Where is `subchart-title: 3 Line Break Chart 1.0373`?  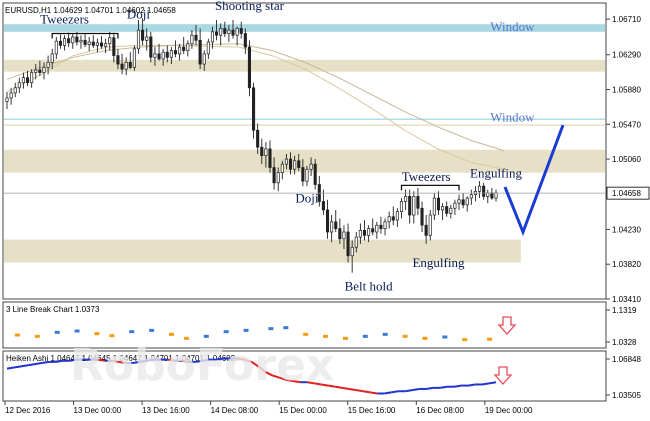
subchart-title: 3 Line Break Chart 1.0373 is located at coordinates (53, 309).